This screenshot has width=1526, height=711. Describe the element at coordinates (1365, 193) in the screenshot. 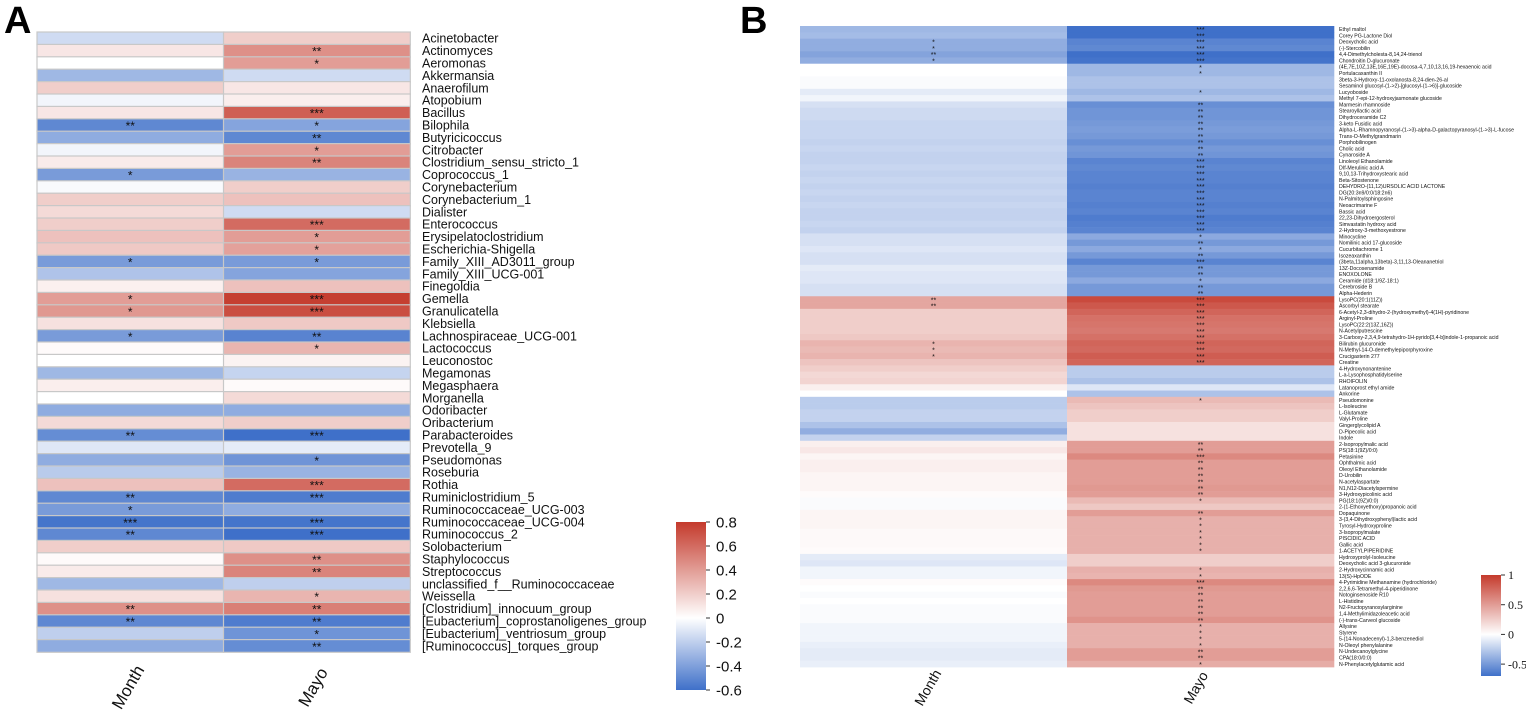

I see `row-label: DG(20:3n9/0:0/18:2n6)` at that location.